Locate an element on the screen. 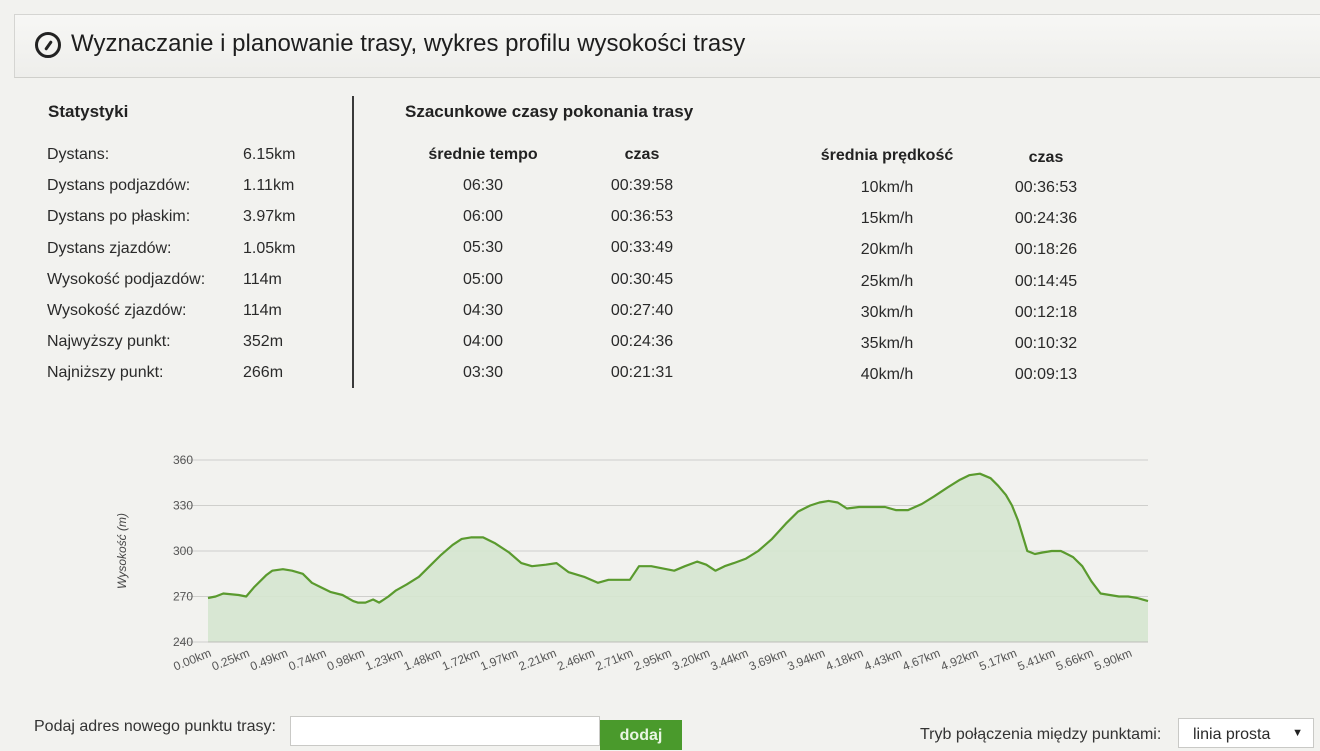  x-tick-label: 0.25km is located at coordinates (231, 660).